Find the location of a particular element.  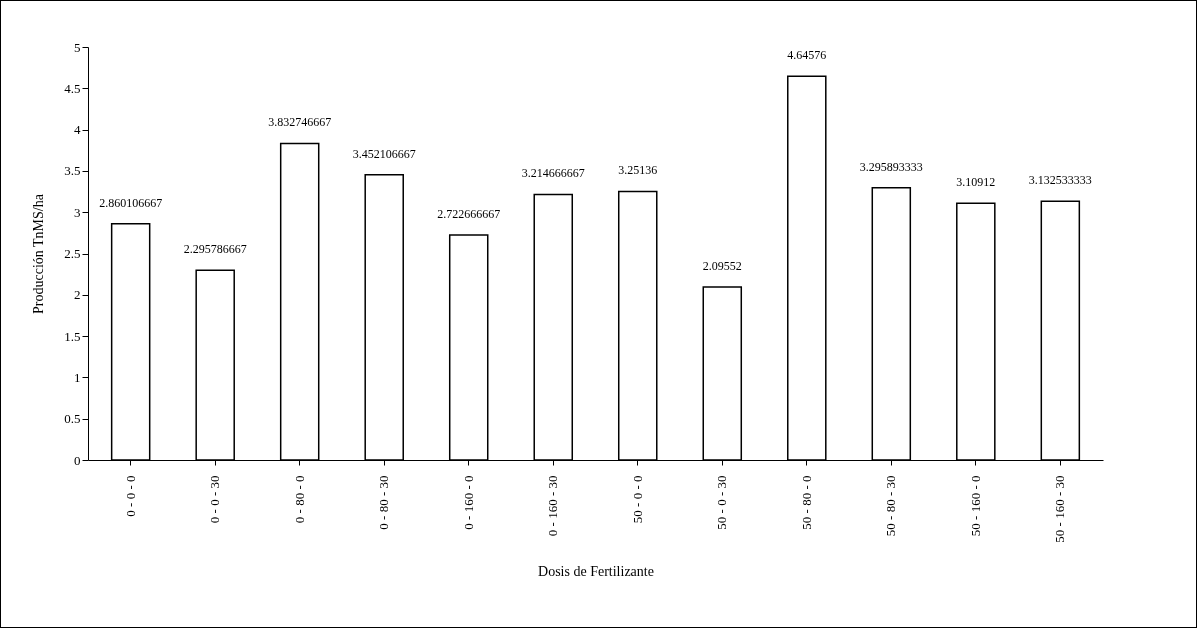

x-tick-label: 50 - 0 - 30 is located at coordinates (722, 502).